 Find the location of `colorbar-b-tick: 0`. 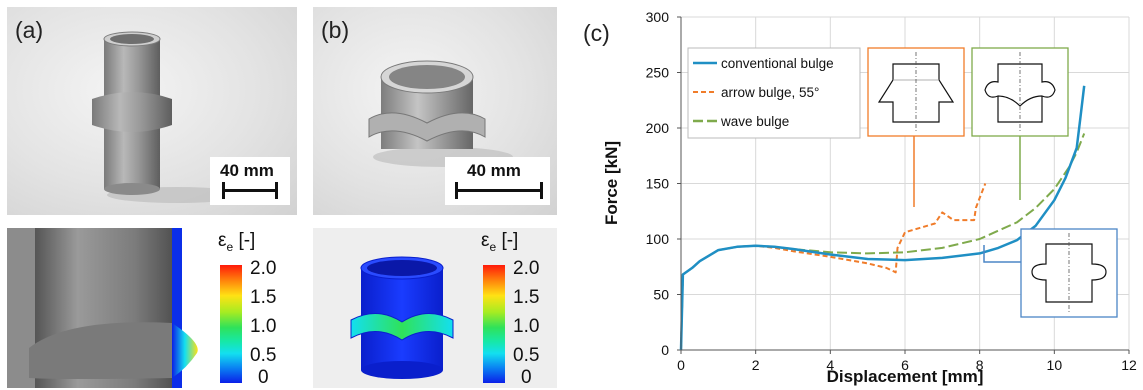

colorbar-b-tick: 0 is located at coordinates (526, 377).